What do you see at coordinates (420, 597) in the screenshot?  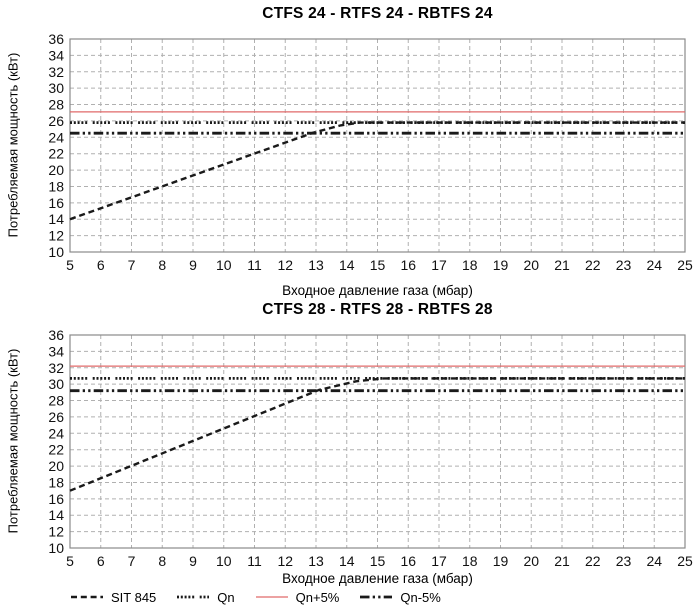 I see `legend-label: Qn-5%` at bounding box center [420, 597].